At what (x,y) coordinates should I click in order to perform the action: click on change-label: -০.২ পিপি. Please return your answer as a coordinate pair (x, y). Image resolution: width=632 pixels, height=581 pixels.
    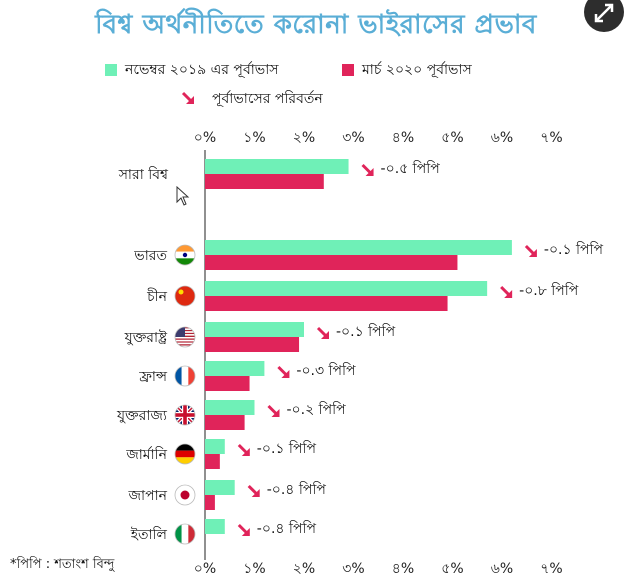
    Looking at the image, I should click on (317, 409).